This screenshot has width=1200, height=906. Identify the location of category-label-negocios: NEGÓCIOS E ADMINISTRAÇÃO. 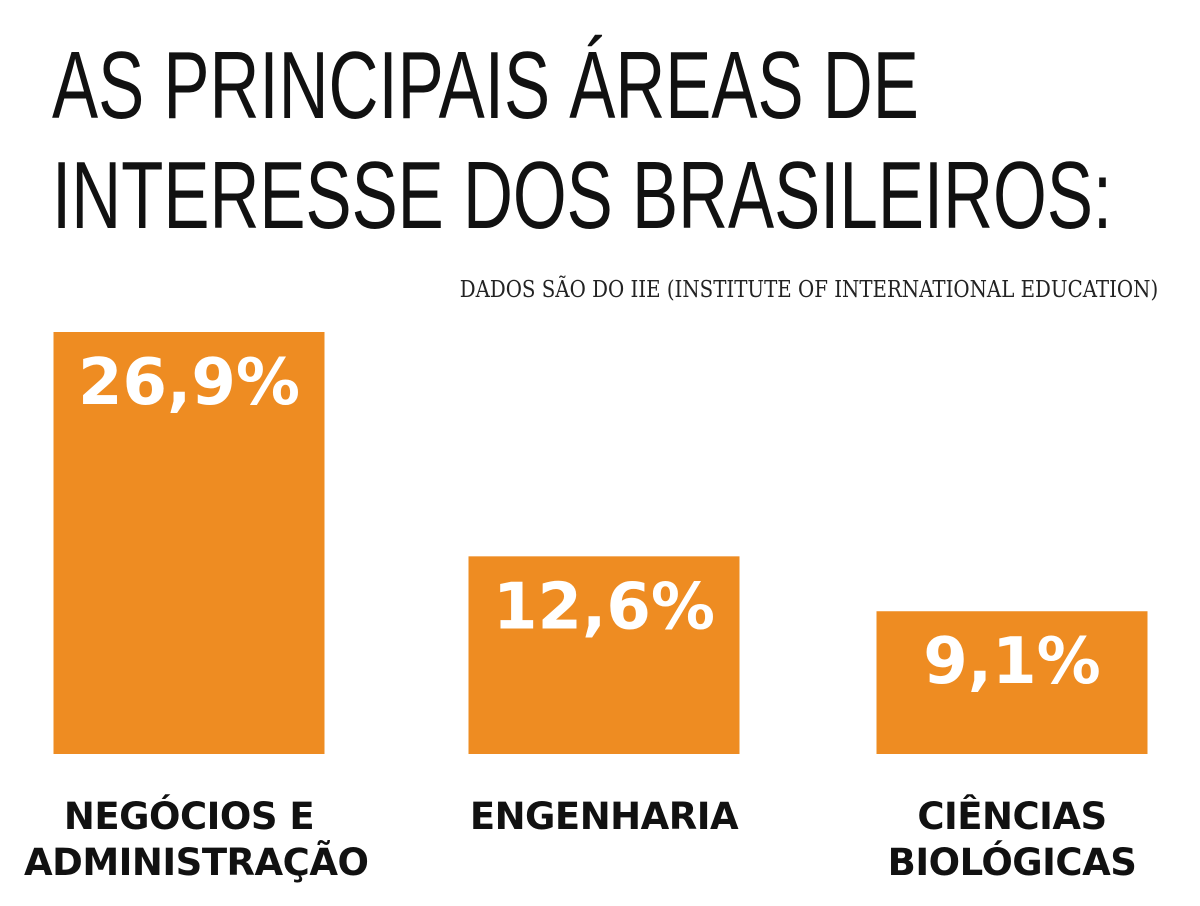
(196, 839).